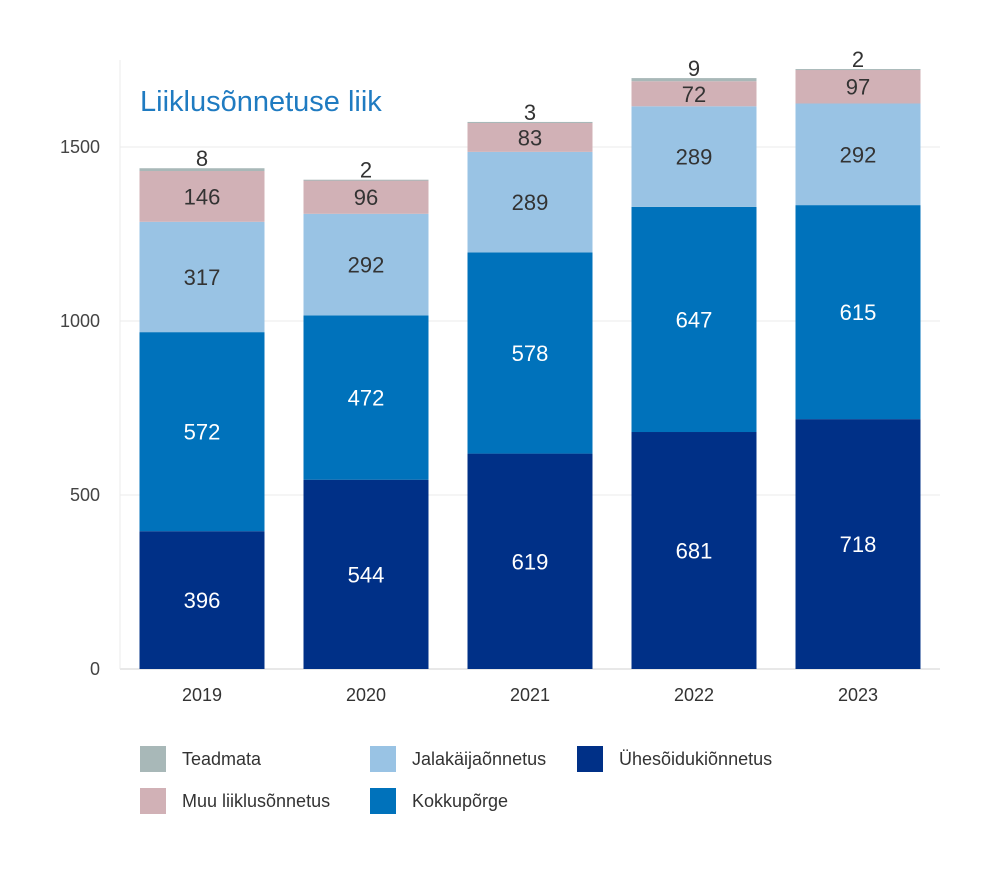  What do you see at coordinates (858, 695) in the screenshot?
I see `x-tick-label: 2023` at bounding box center [858, 695].